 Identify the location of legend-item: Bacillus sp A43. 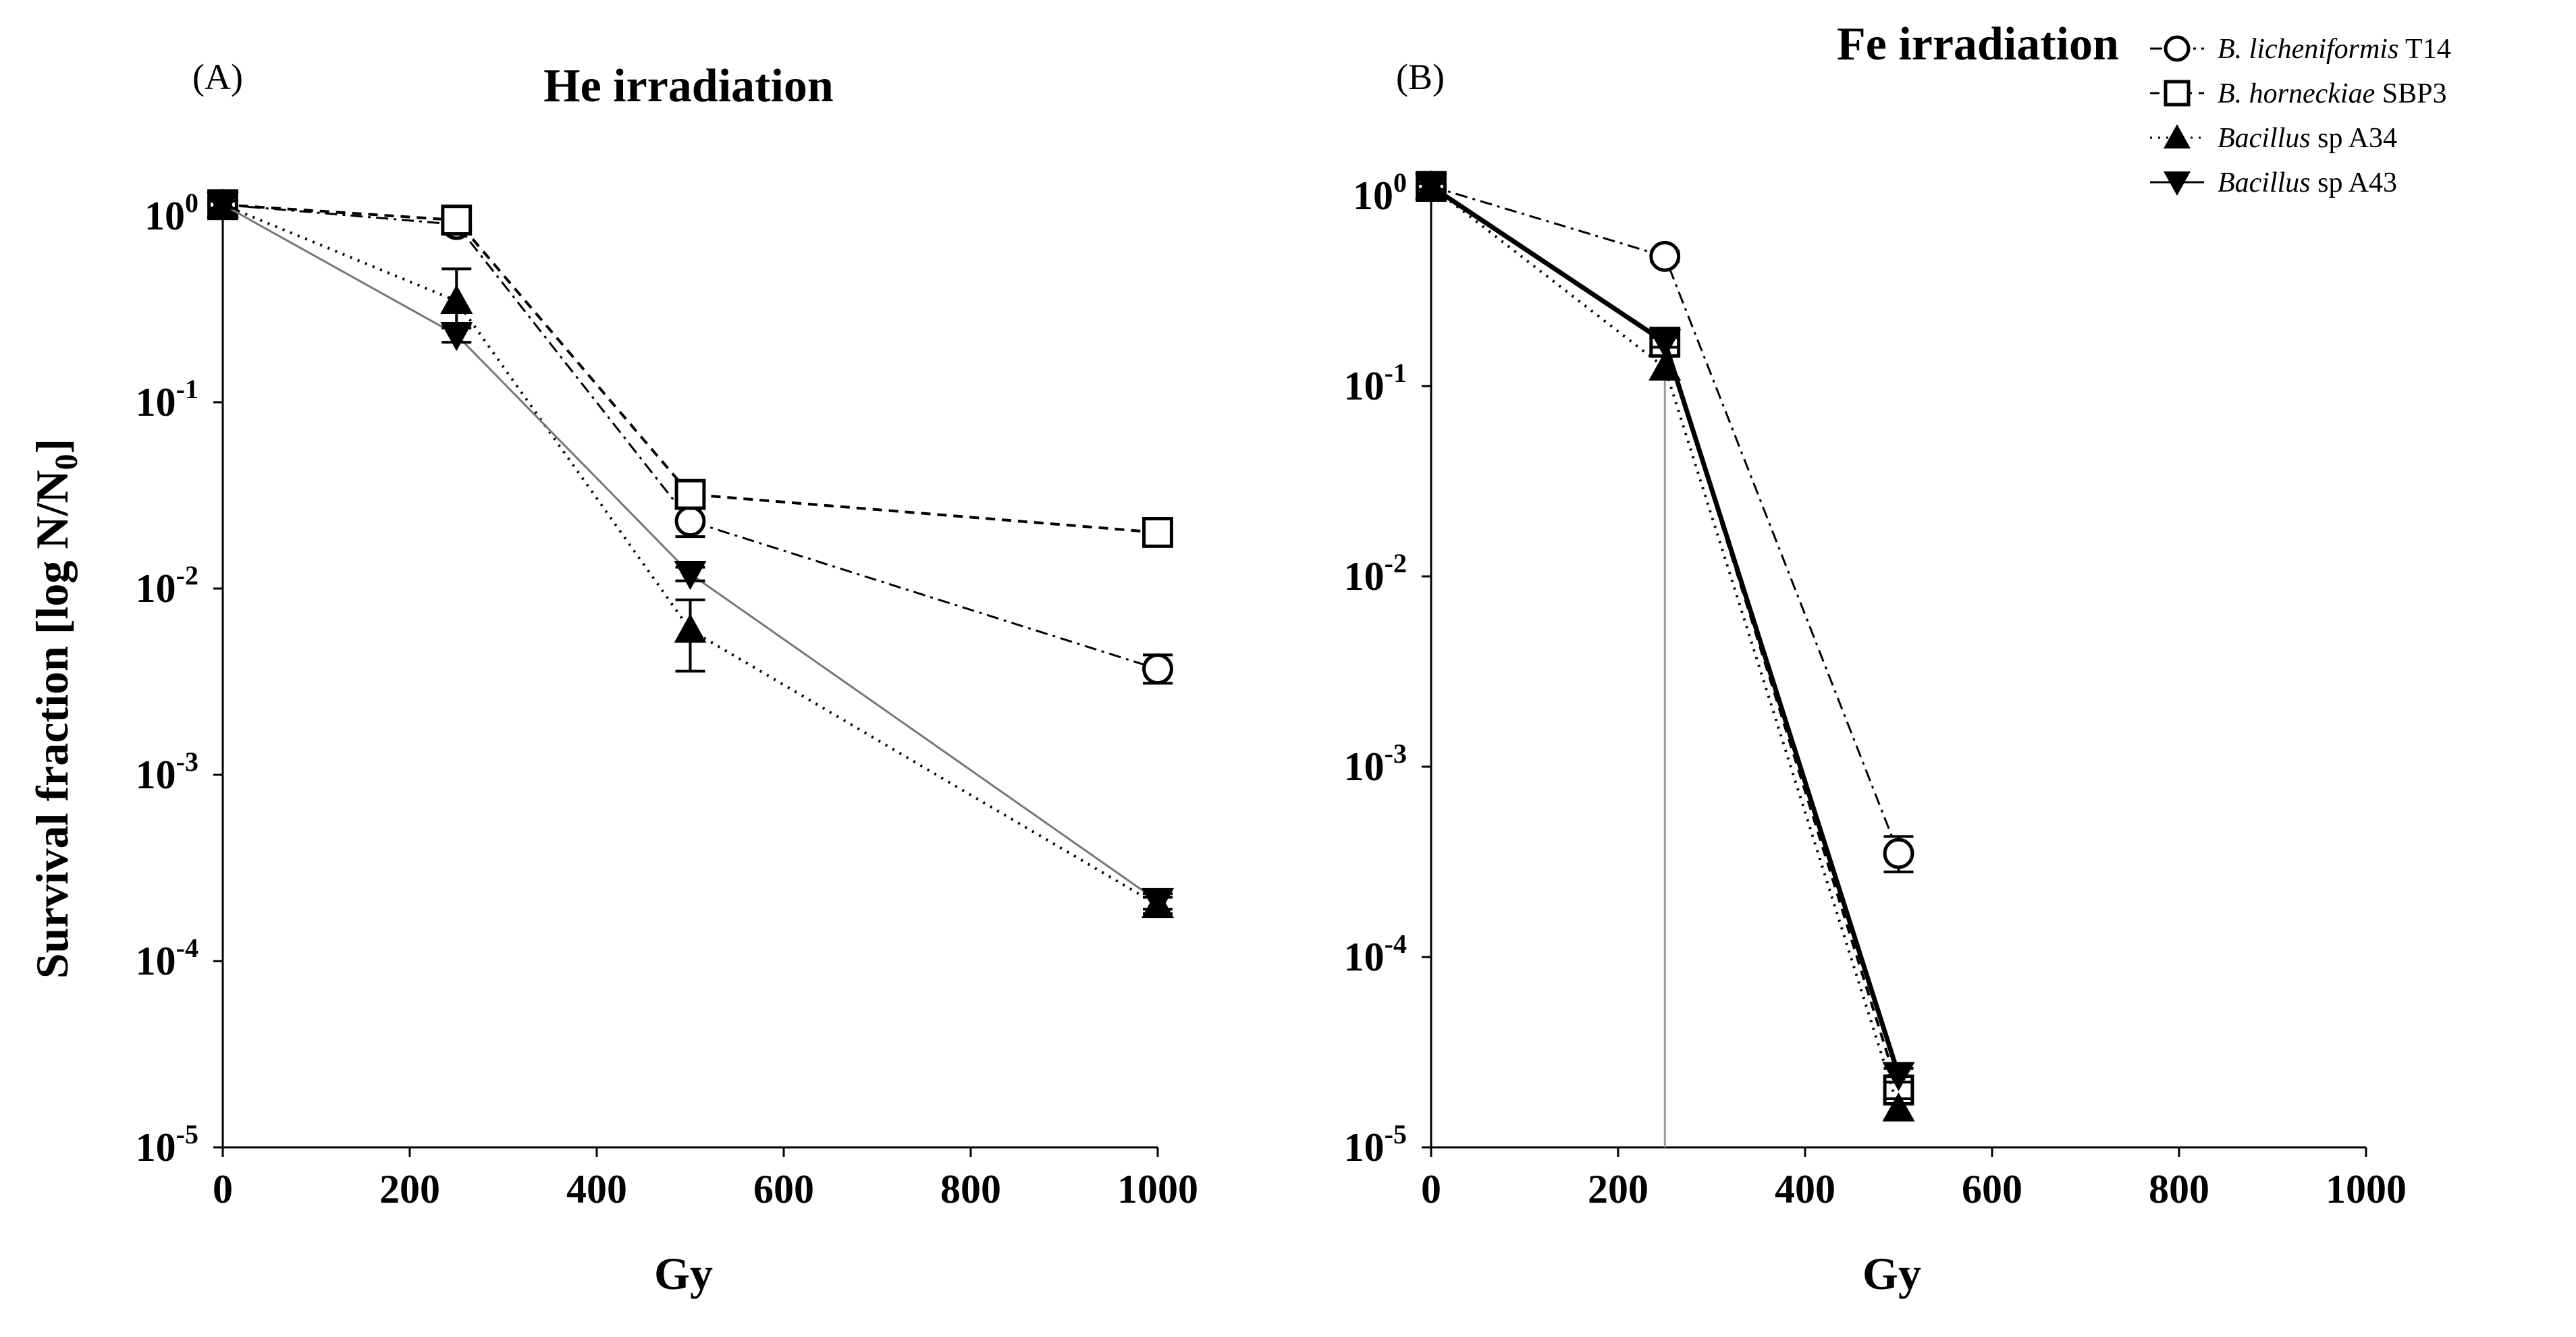
(2273, 183).